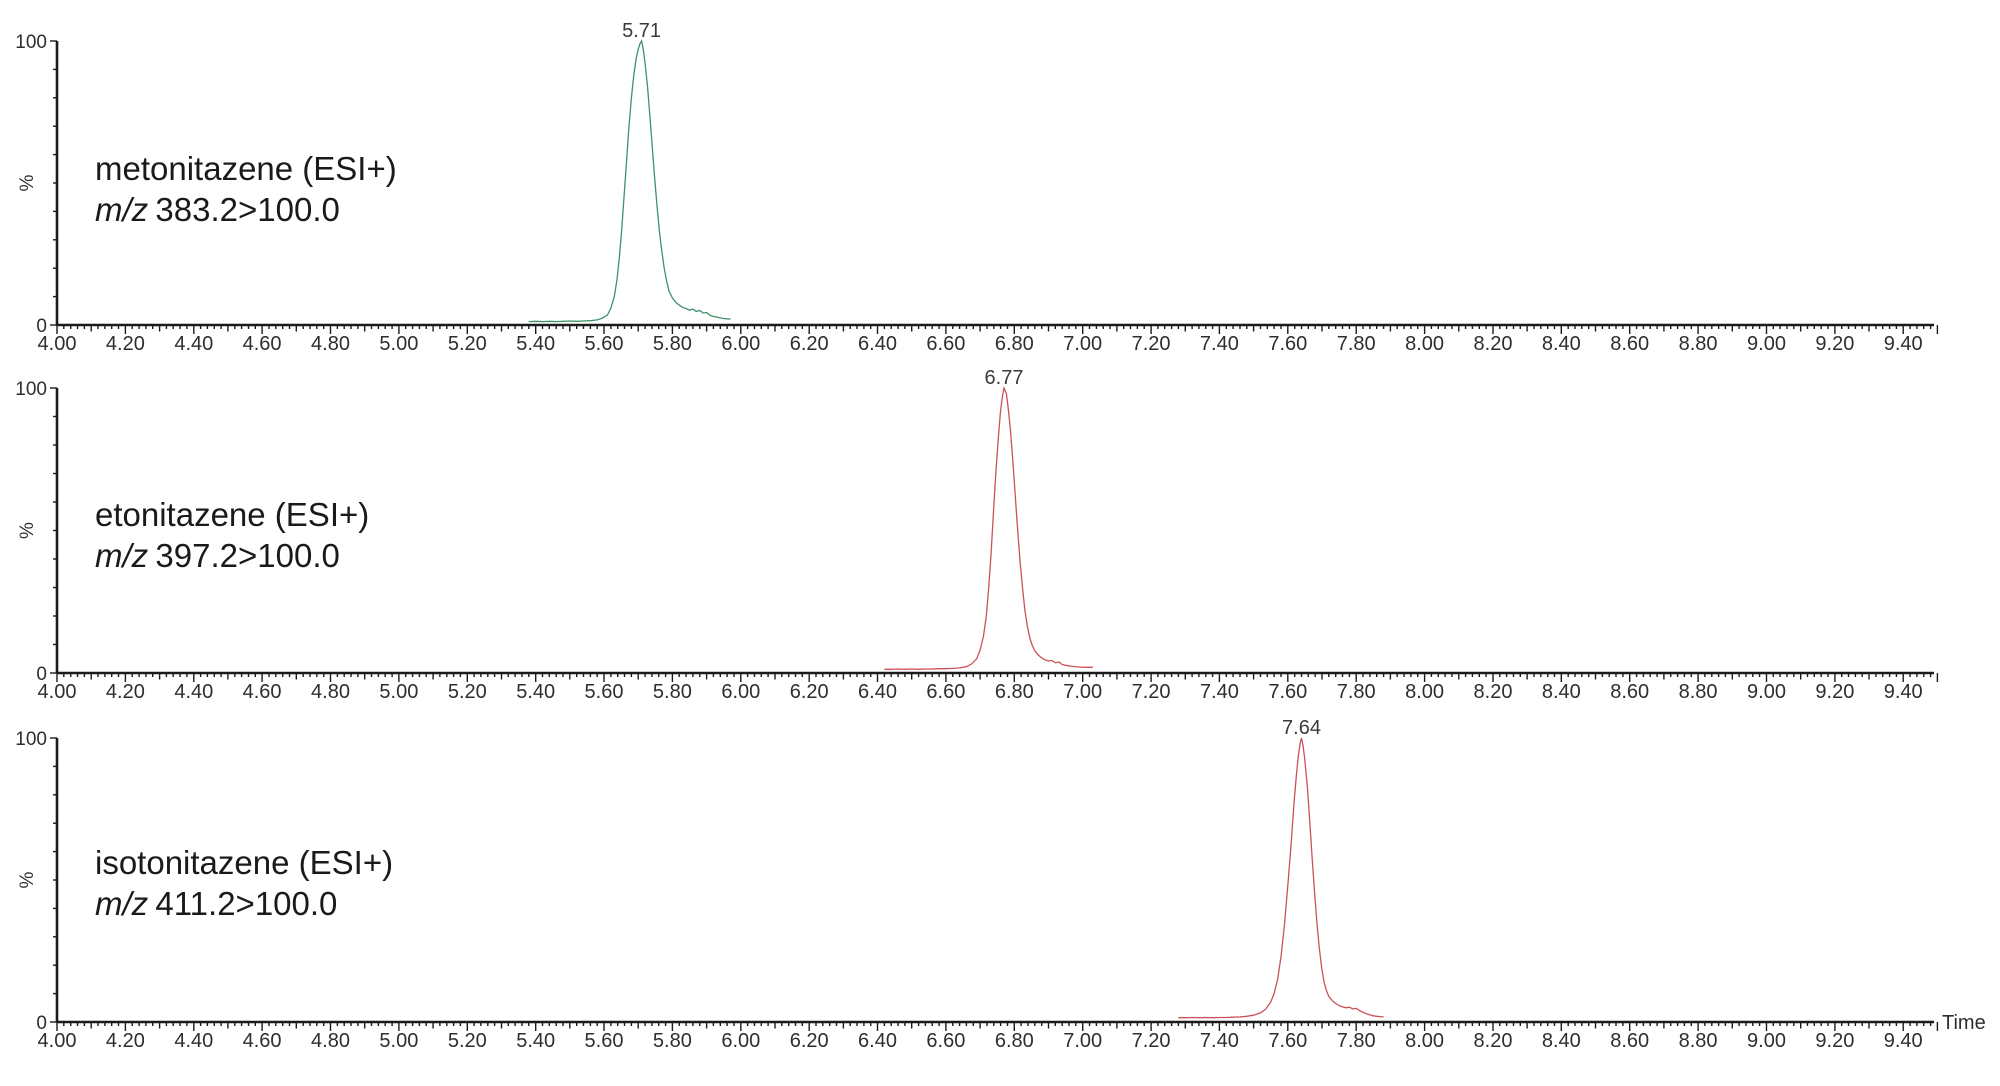  What do you see at coordinates (262, 1041) in the screenshot?
I see `x-tick-label: 4.60` at bounding box center [262, 1041].